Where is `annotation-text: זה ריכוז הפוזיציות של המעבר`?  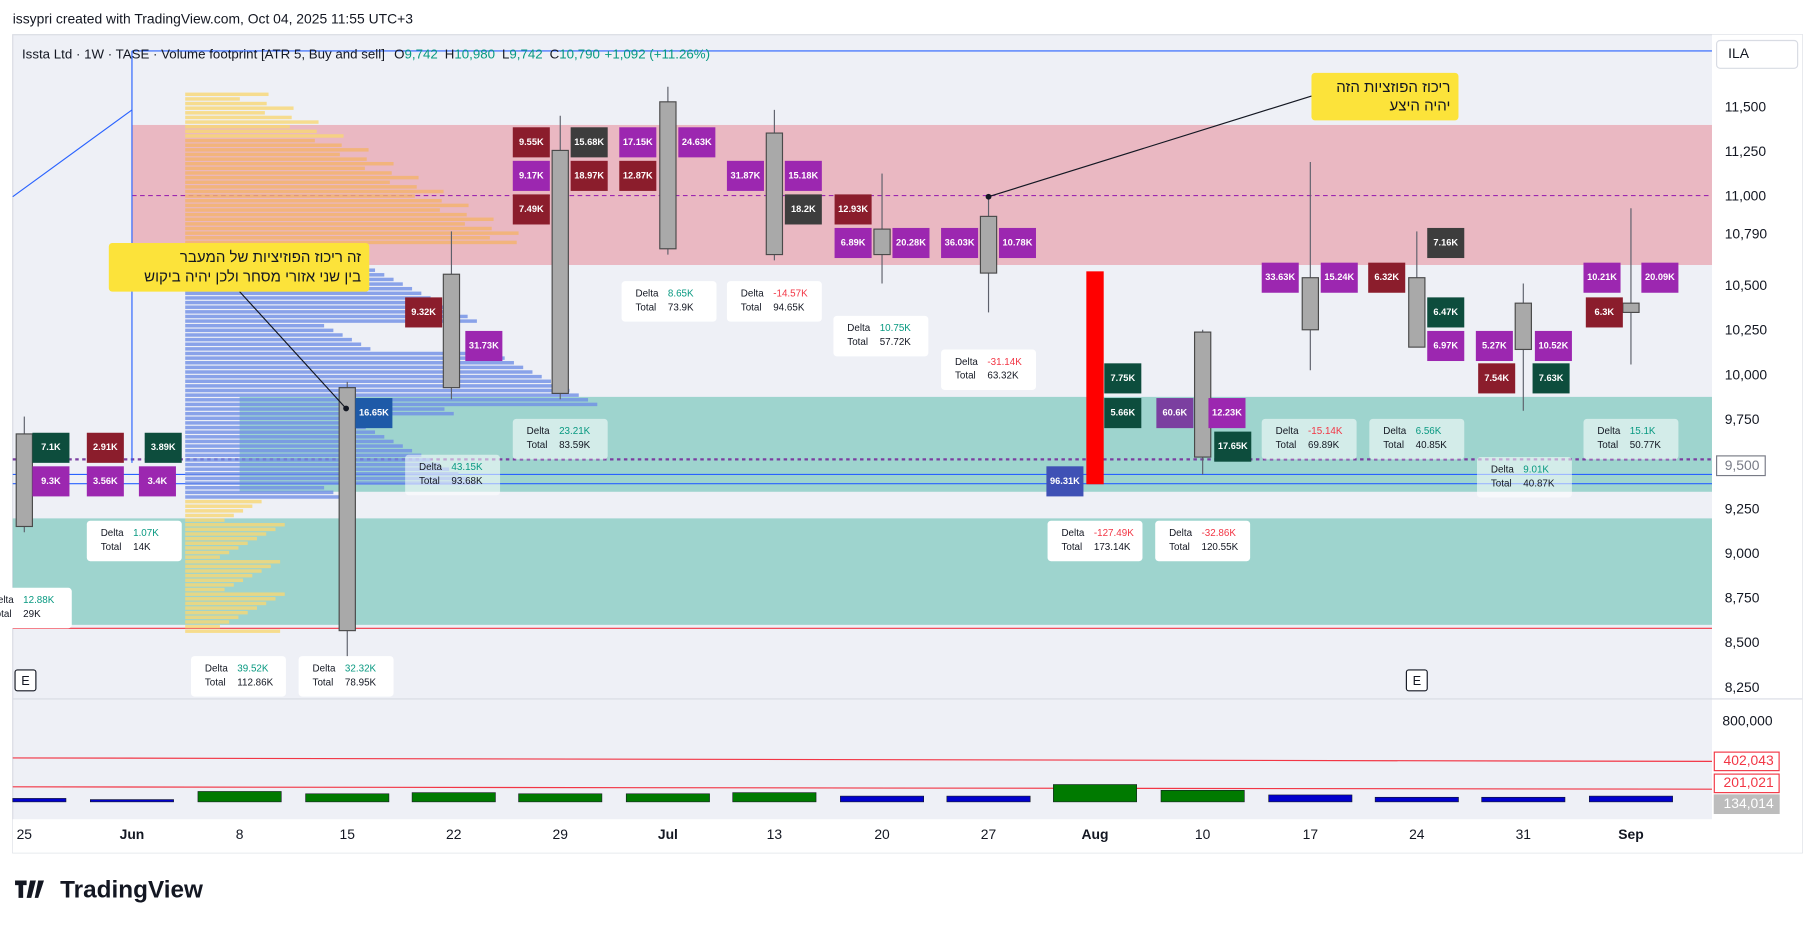 annotation-text: זה ריכוז הפוזיציות של המעבר is located at coordinates (270, 257).